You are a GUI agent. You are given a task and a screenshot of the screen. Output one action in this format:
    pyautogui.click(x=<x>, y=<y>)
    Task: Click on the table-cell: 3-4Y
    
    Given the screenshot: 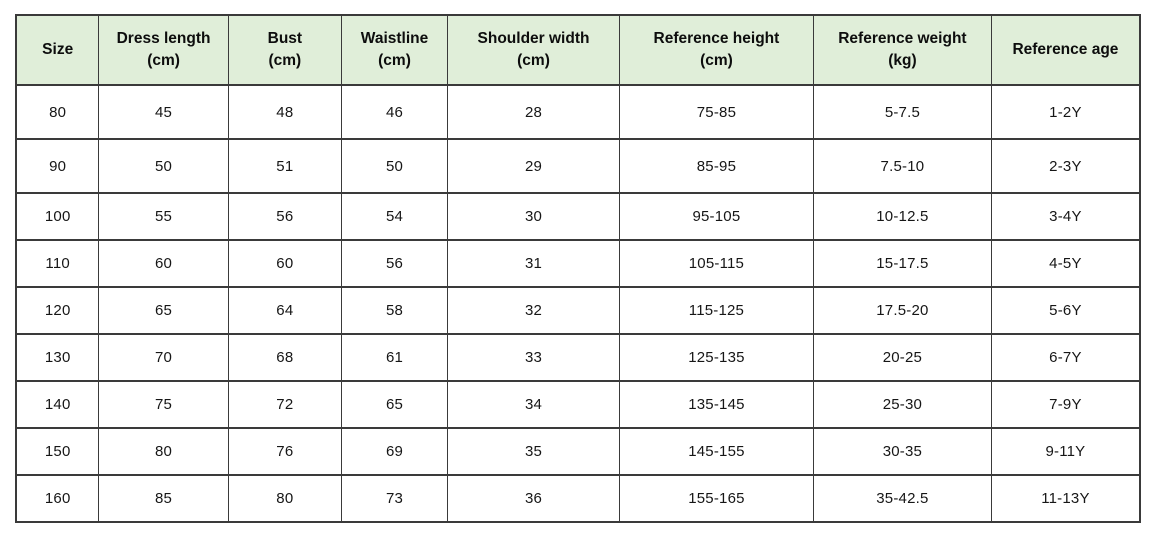 What is the action you would take?
    pyautogui.click(x=1065, y=216)
    